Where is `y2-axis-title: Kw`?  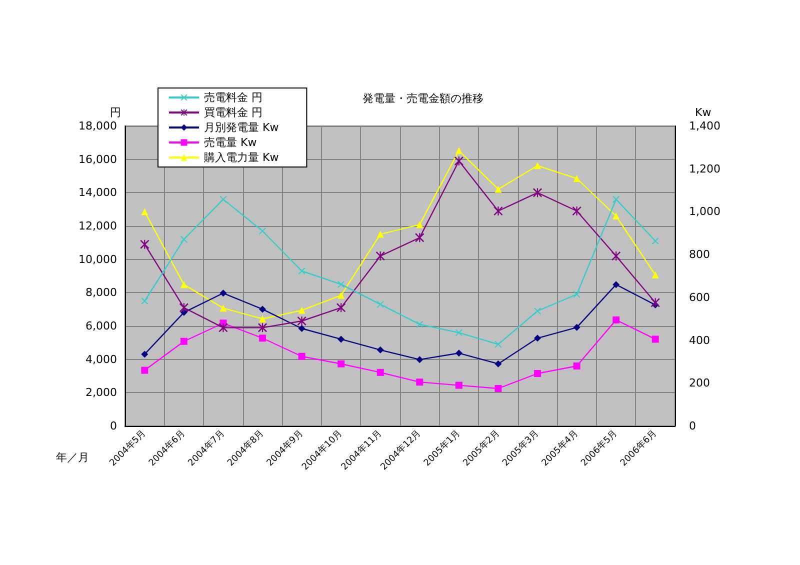 y2-axis-title: Kw is located at coordinates (703, 112).